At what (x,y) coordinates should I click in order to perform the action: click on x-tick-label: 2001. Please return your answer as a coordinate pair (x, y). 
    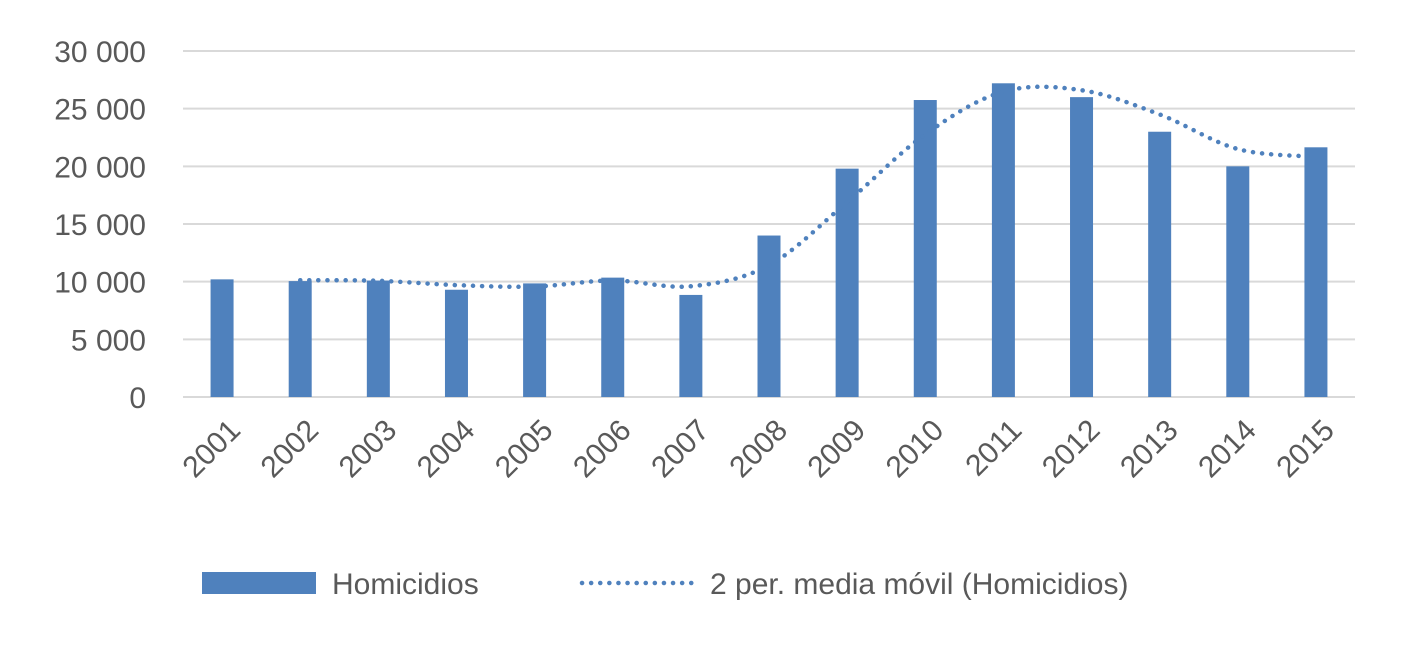
    Looking at the image, I should click on (211, 449).